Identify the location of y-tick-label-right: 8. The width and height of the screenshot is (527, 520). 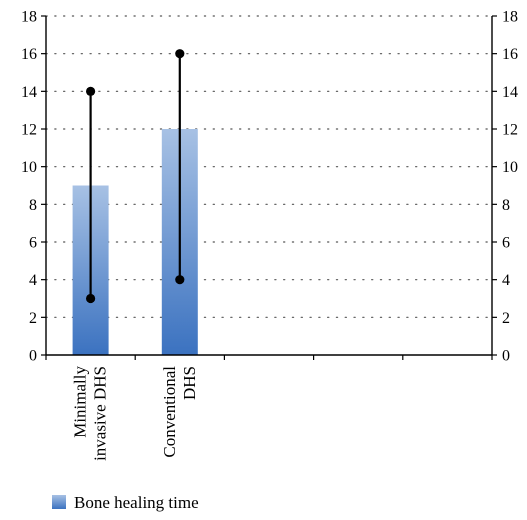
(506, 205).